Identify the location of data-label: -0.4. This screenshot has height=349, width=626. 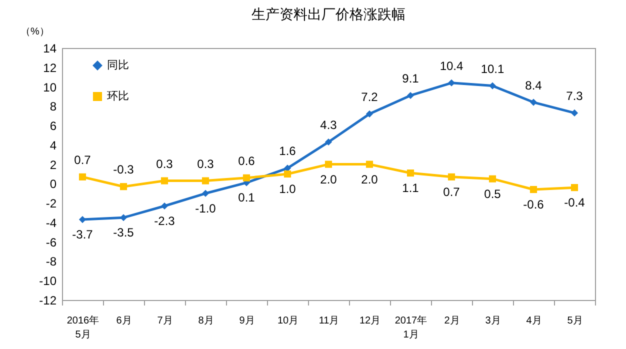
(575, 203).